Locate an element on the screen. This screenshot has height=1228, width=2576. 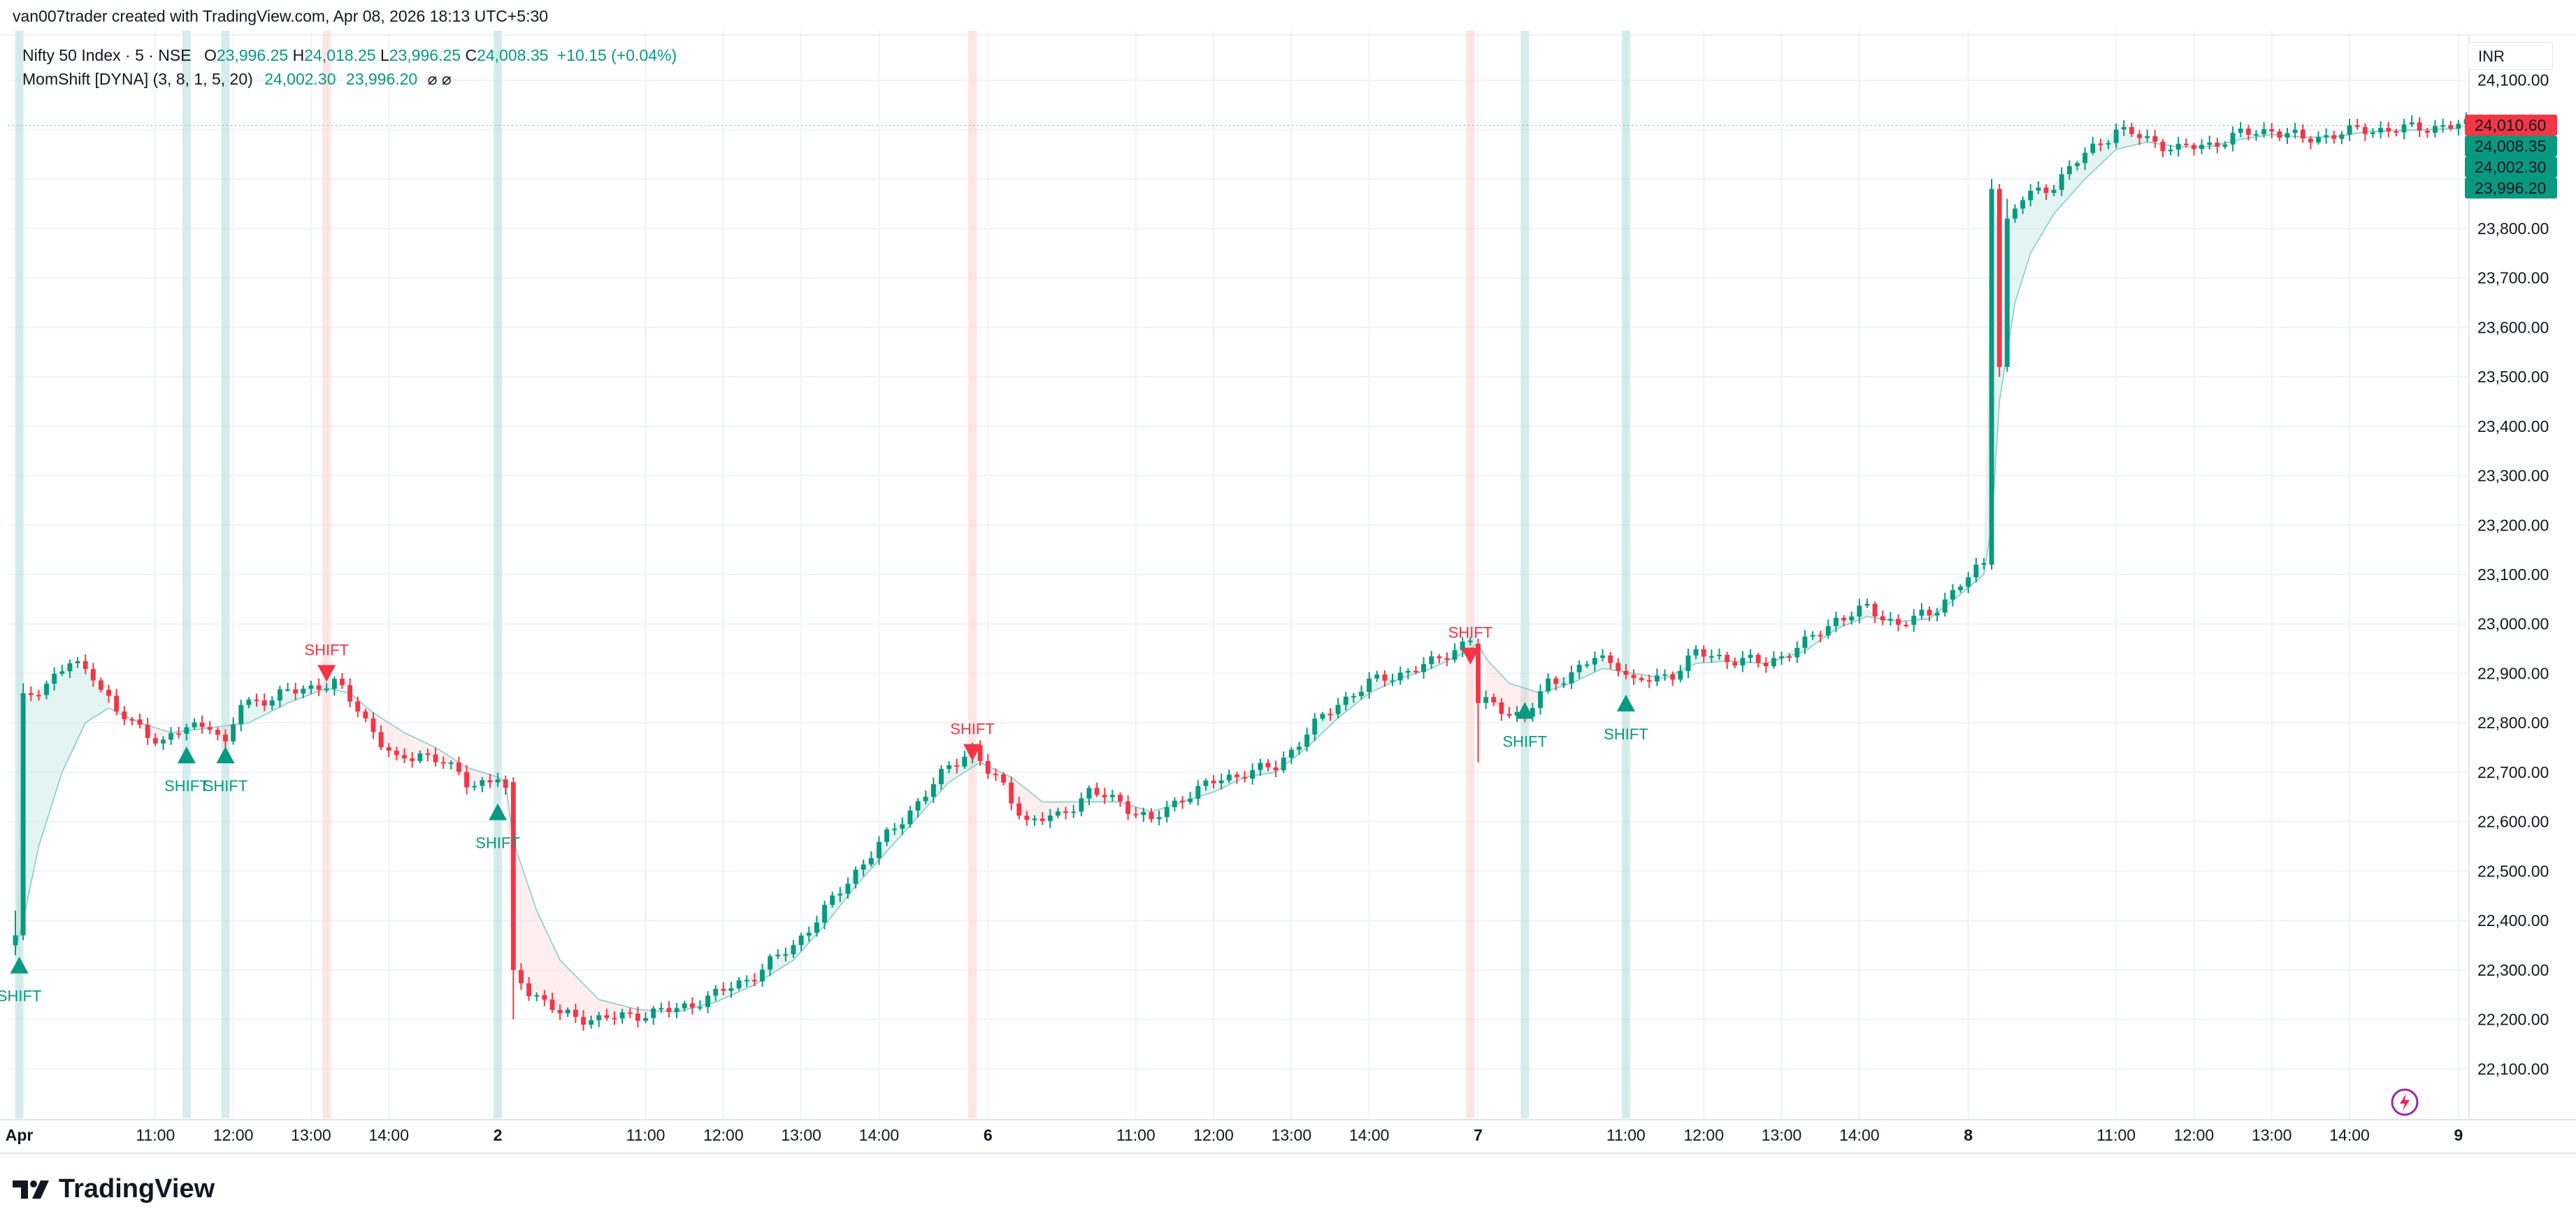
indicator-icons: ⌀ ⌀ is located at coordinates (439, 79).